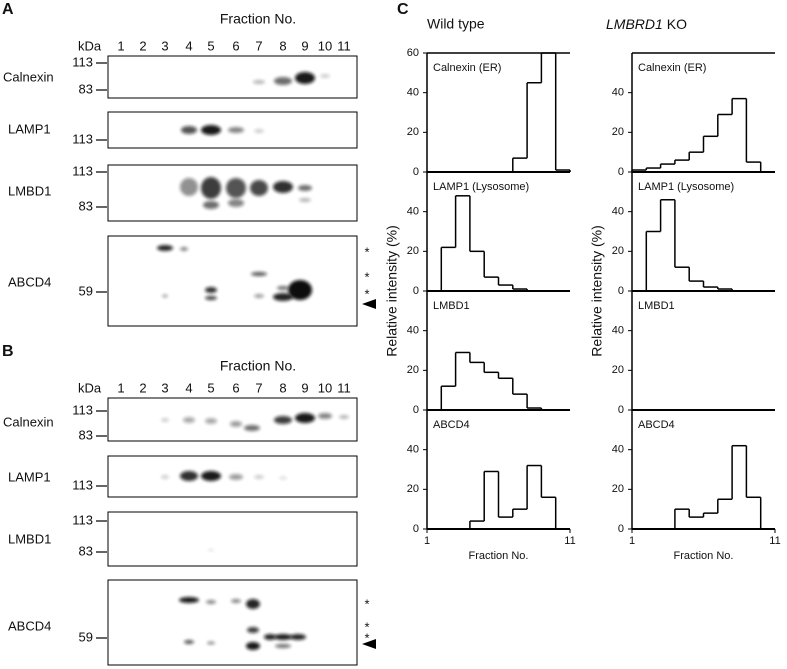  Describe the element at coordinates (413, 53) in the screenshot. I see `y-tick-label: 60` at that location.